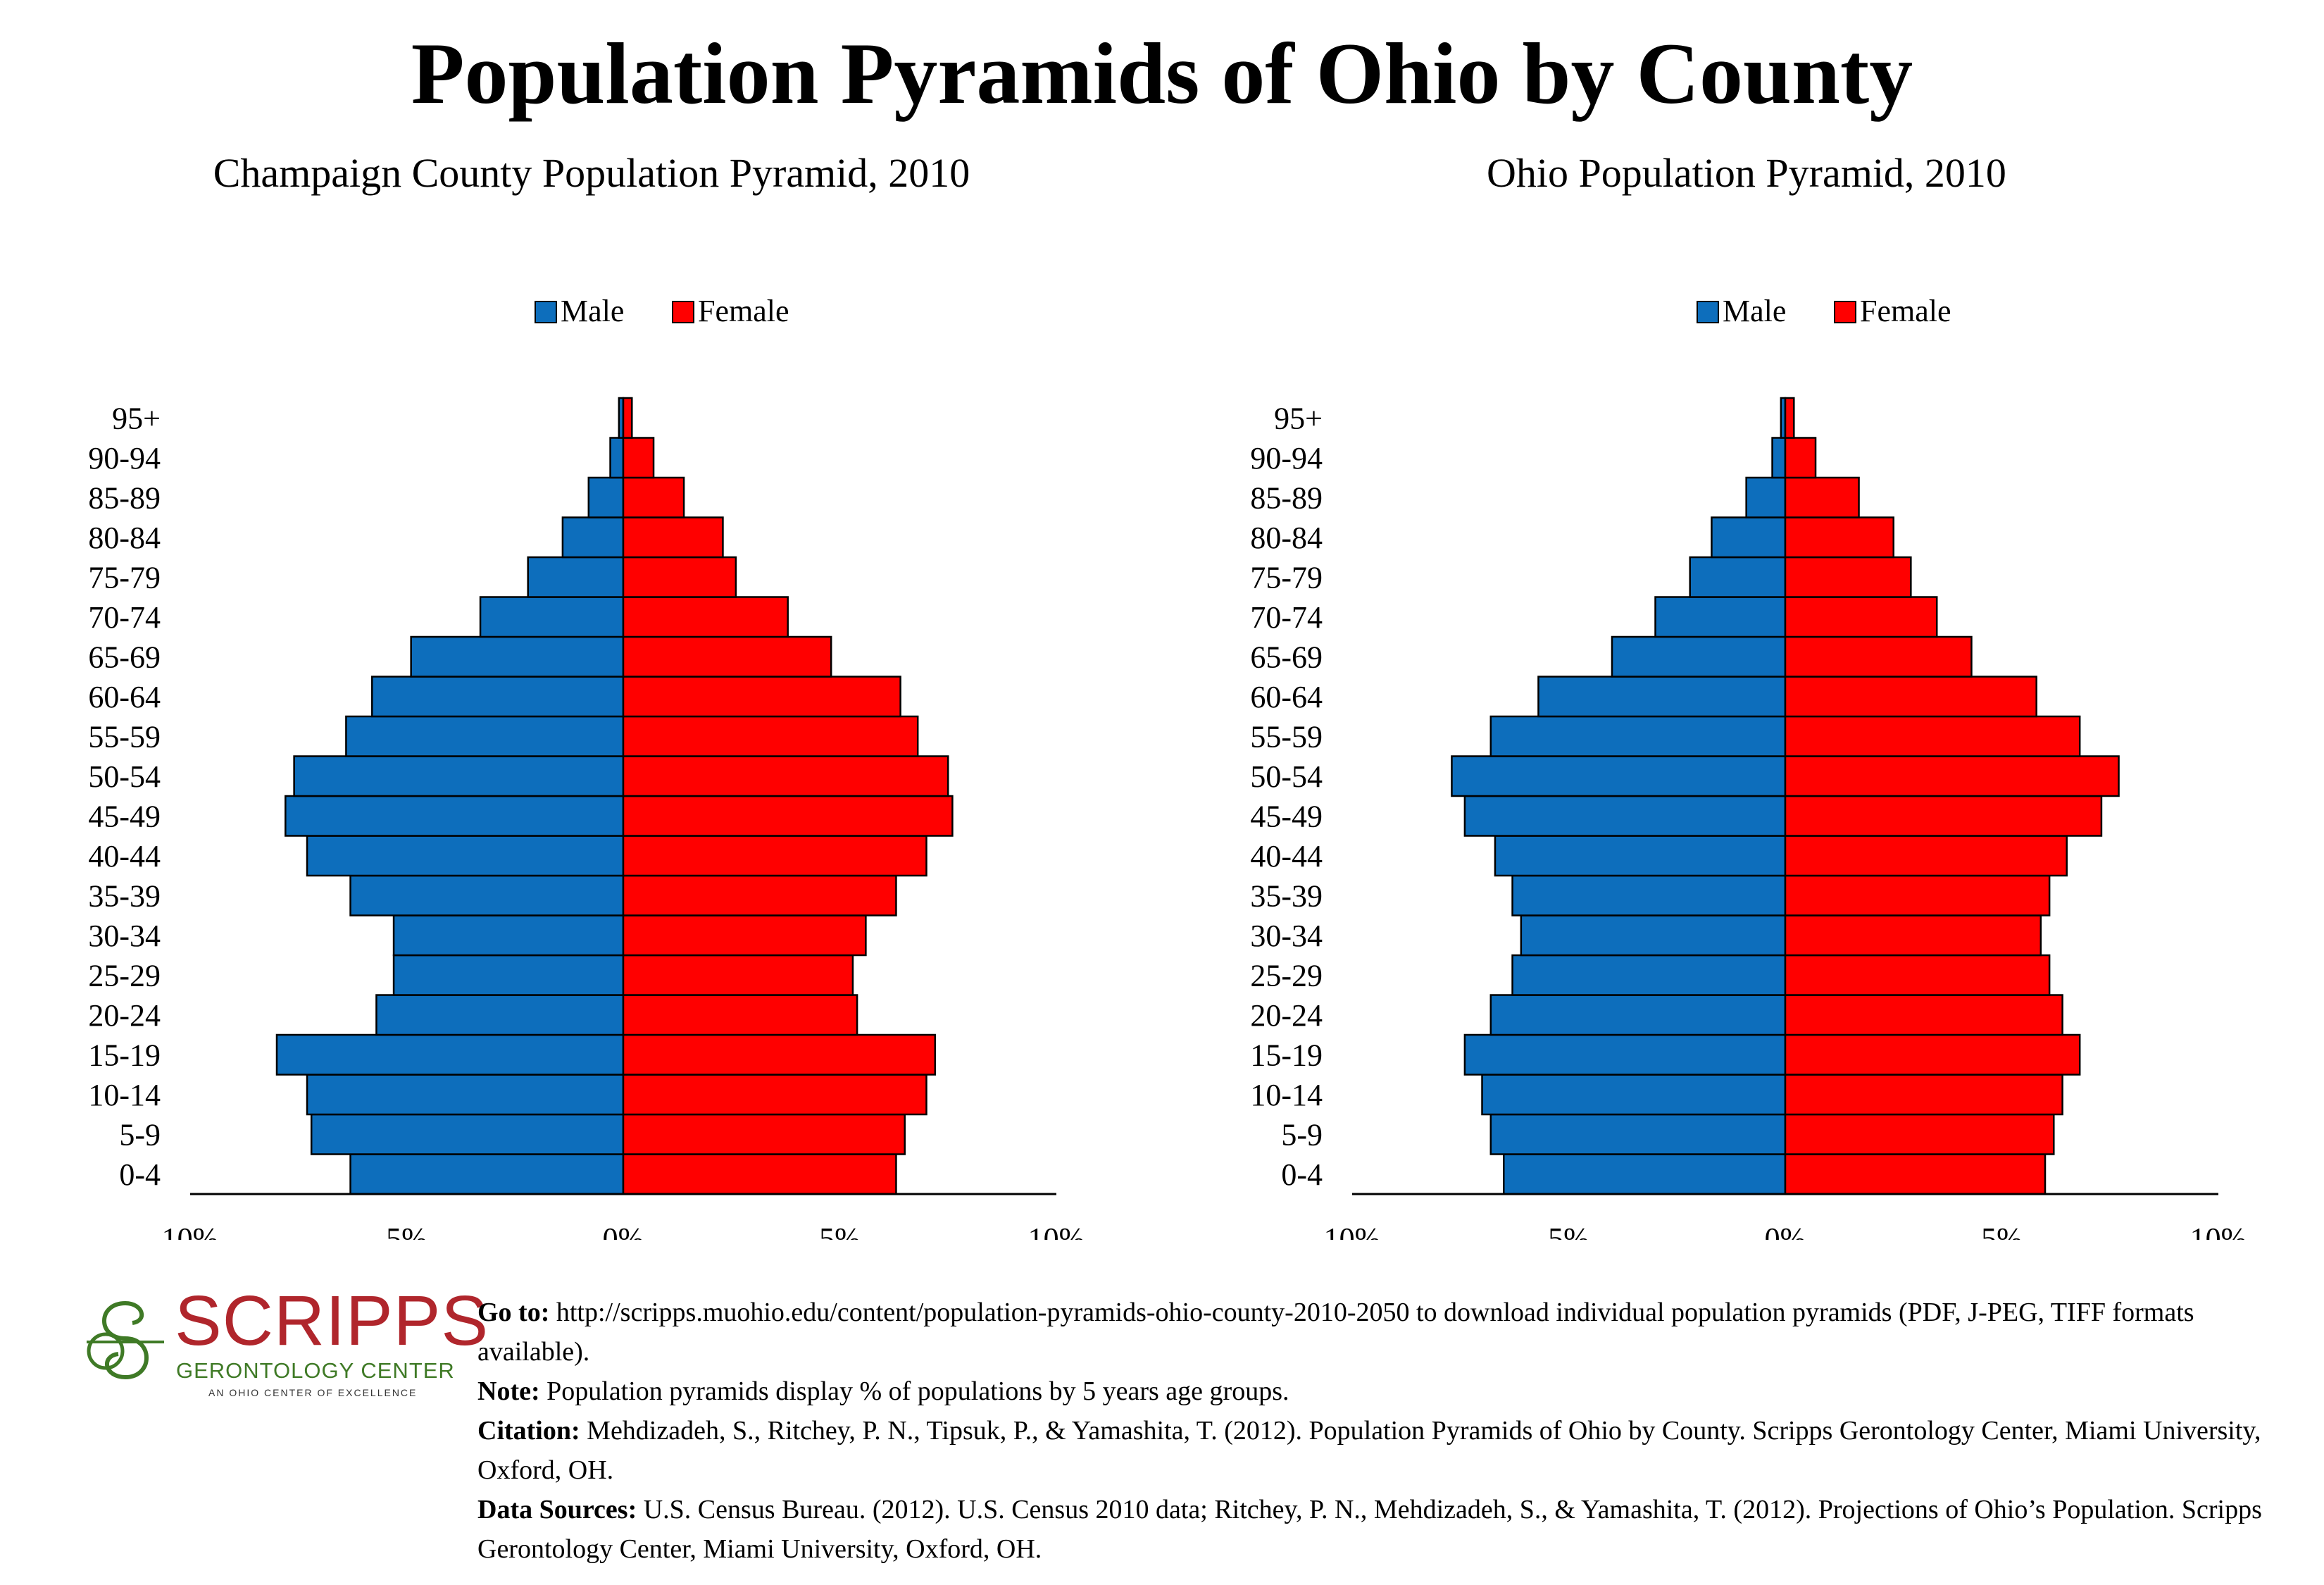 This screenshot has width=2324, height=1585. I want to click on legend-label-female: Female, so click(1906, 311).